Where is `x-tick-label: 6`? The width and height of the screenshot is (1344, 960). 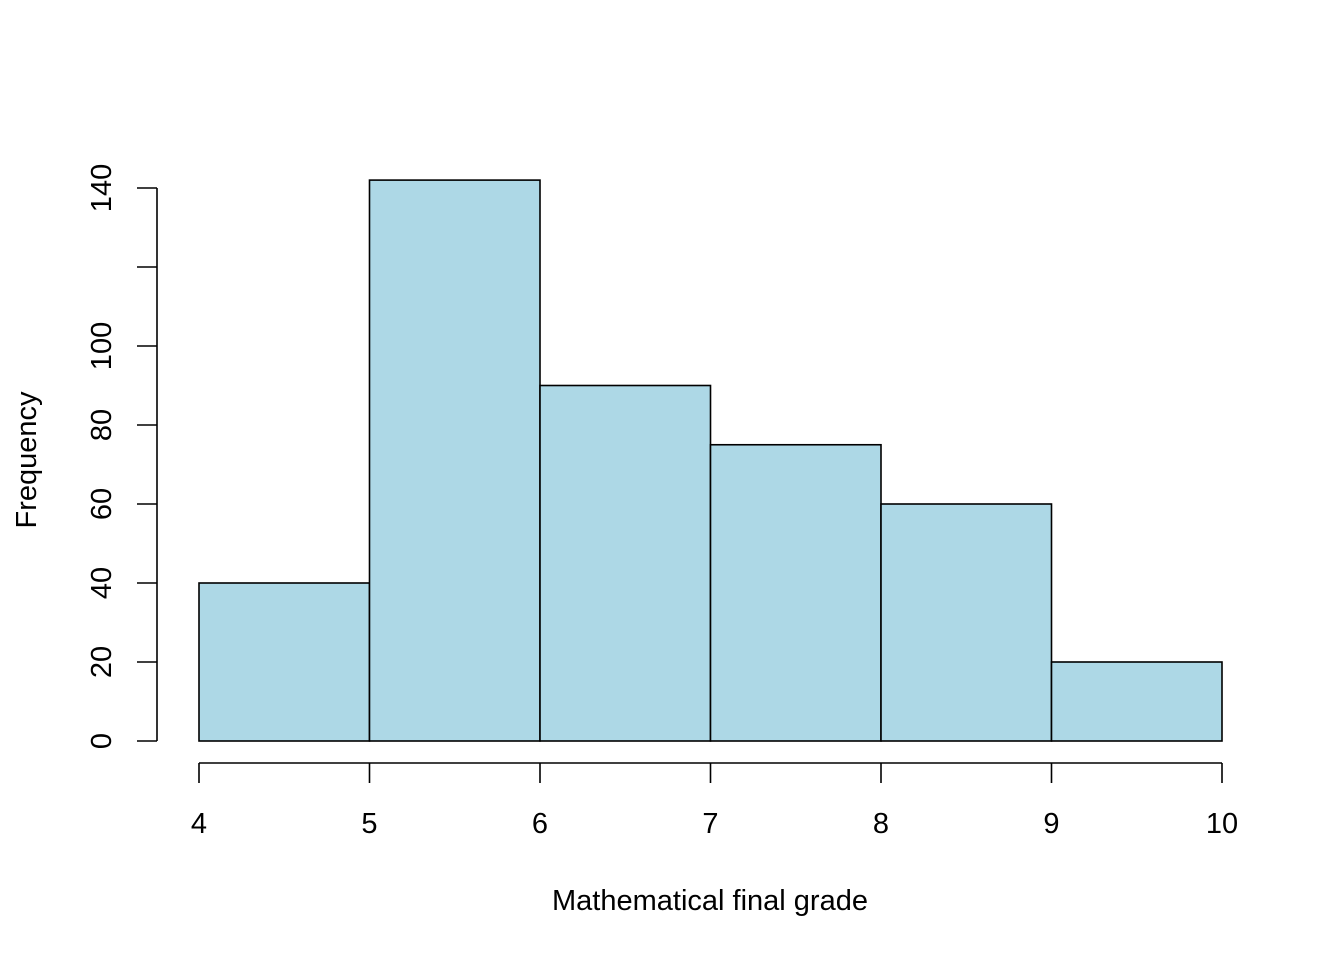 x-tick-label: 6 is located at coordinates (540, 824).